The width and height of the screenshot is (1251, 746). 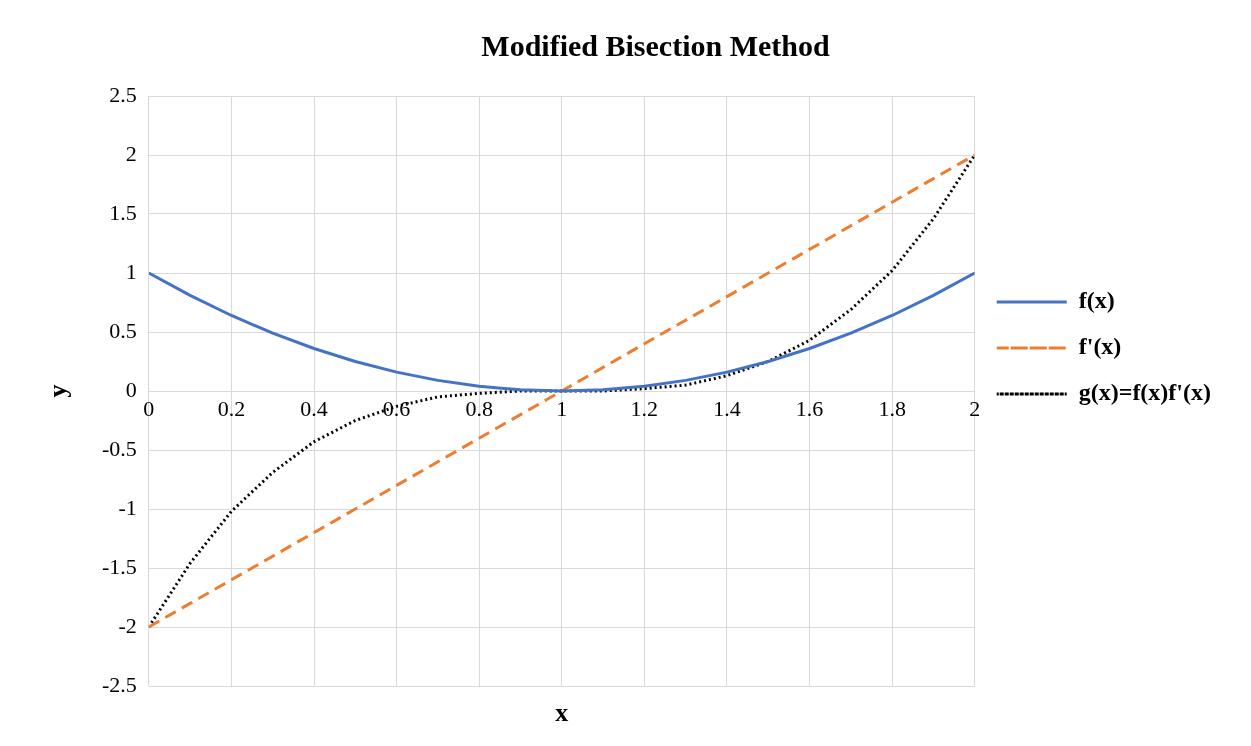 I want to click on x-tick-label: 1.6, so click(x=809, y=408).